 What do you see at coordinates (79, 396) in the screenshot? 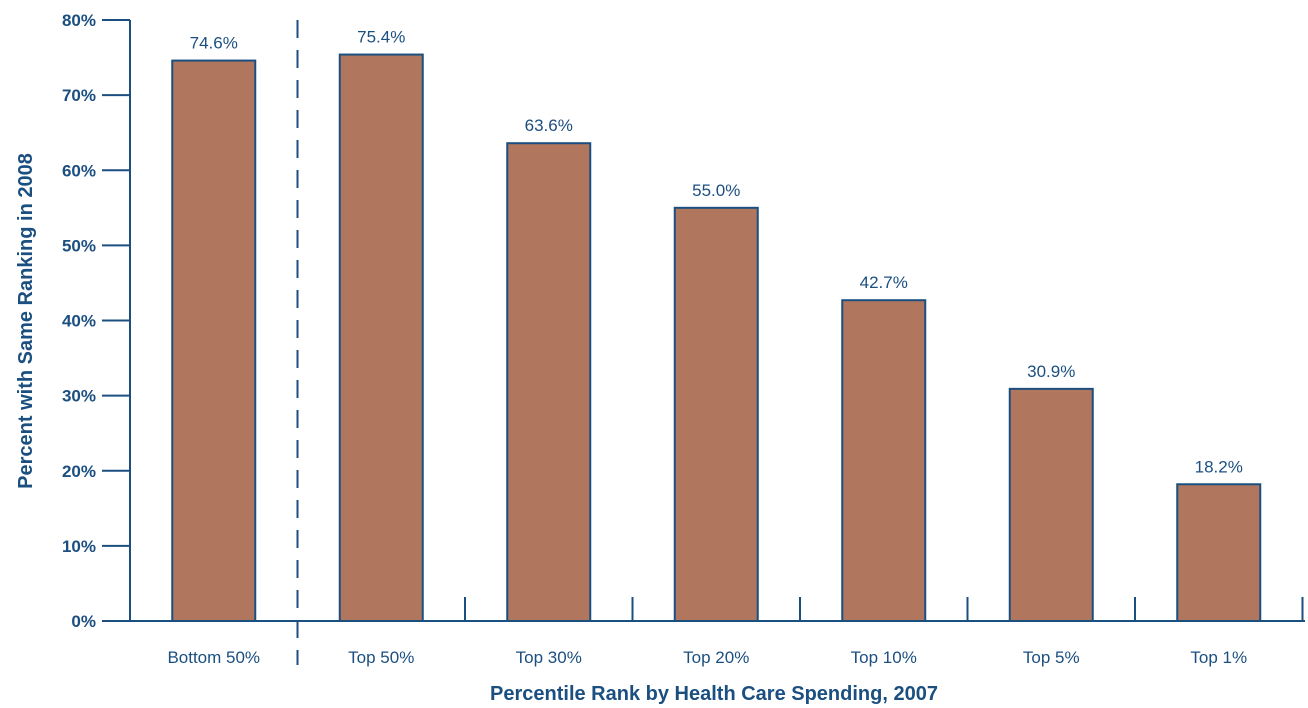
I see `y-tick-label: 30%` at bounding box center [79, 396].